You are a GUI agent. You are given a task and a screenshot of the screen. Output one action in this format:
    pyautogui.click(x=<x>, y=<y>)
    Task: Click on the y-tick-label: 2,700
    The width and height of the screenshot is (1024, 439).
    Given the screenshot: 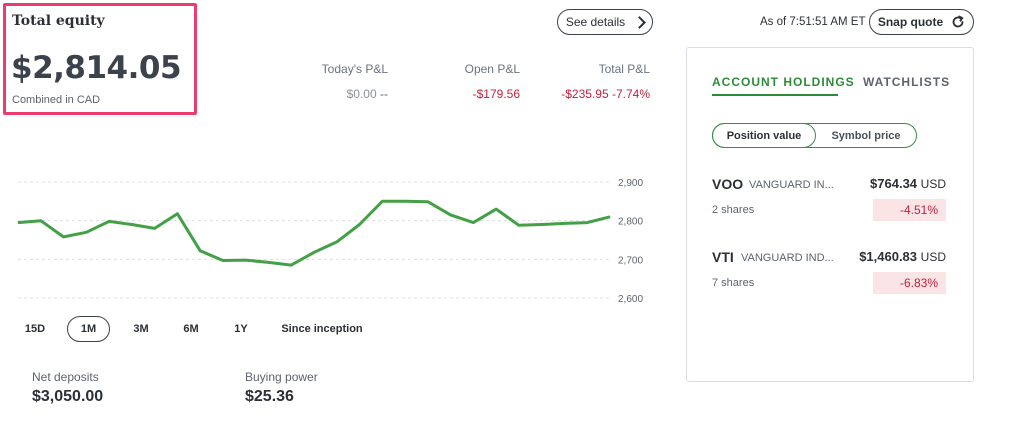 What is the action you would take?
    pyautogui.click(x=630, y=260)
    